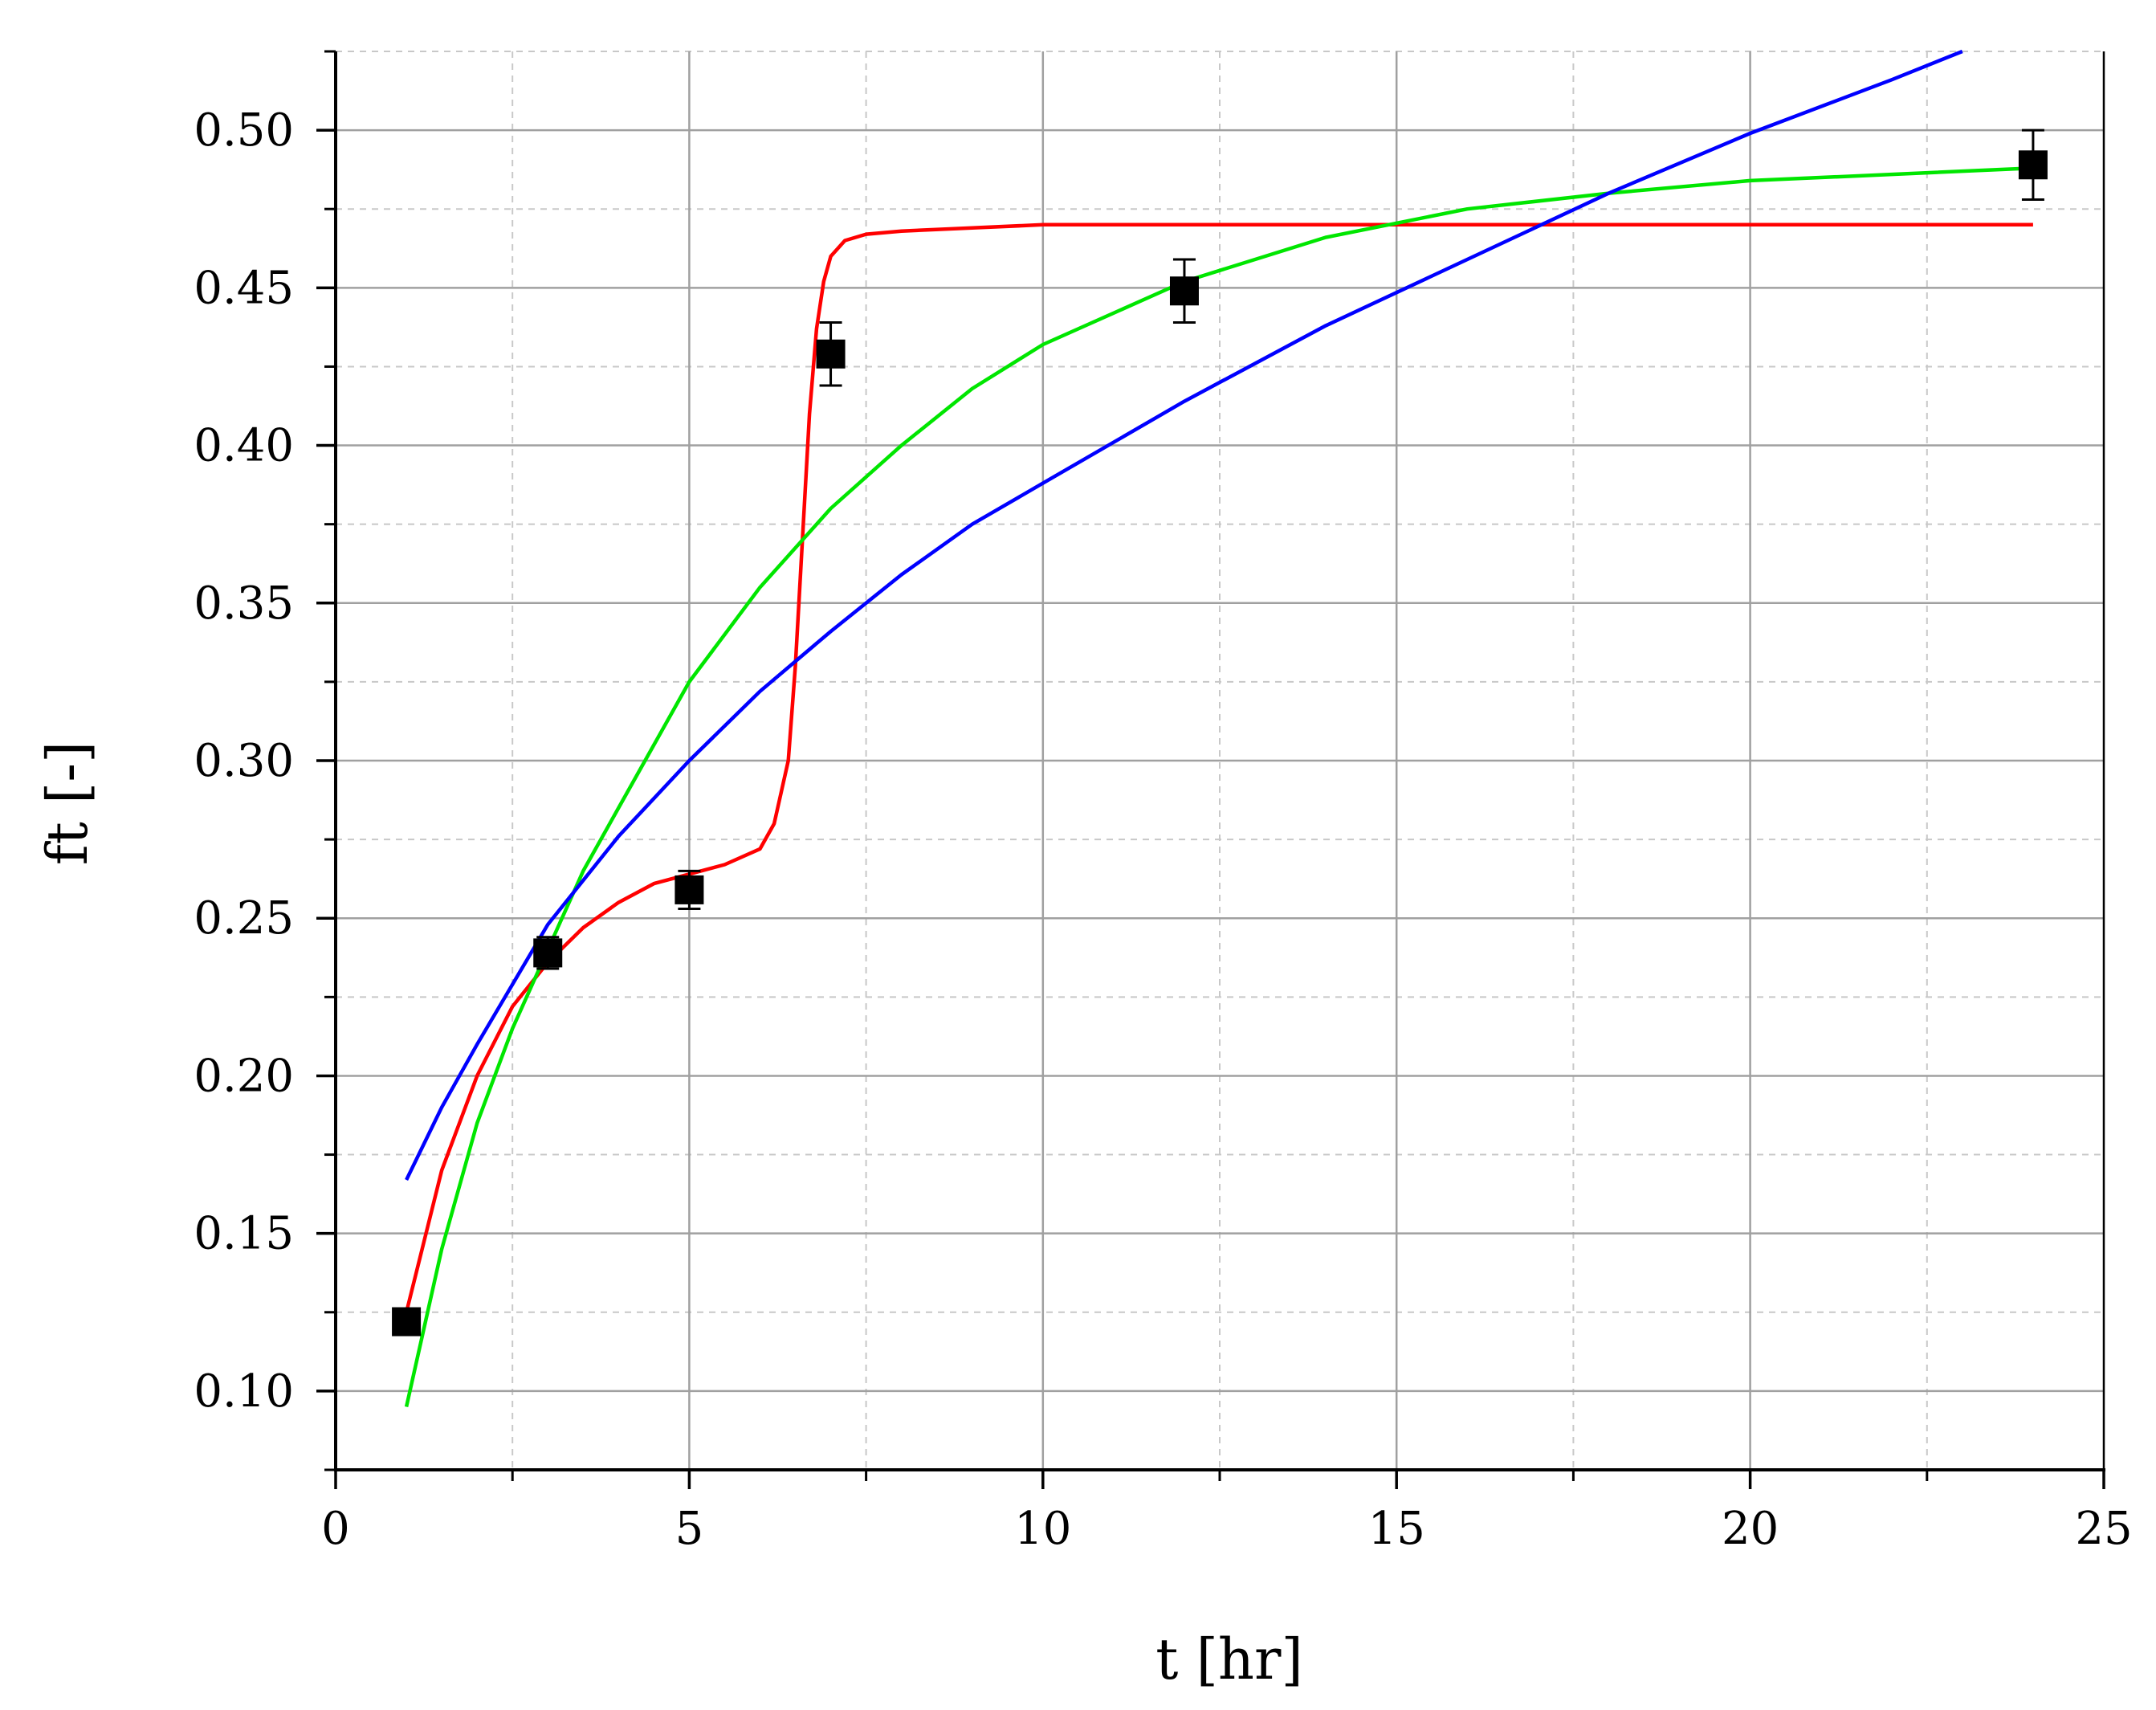  Describe the element at coordinates (690, 1529) in the screenshot. I see `x-tick-label: 5` at that location.